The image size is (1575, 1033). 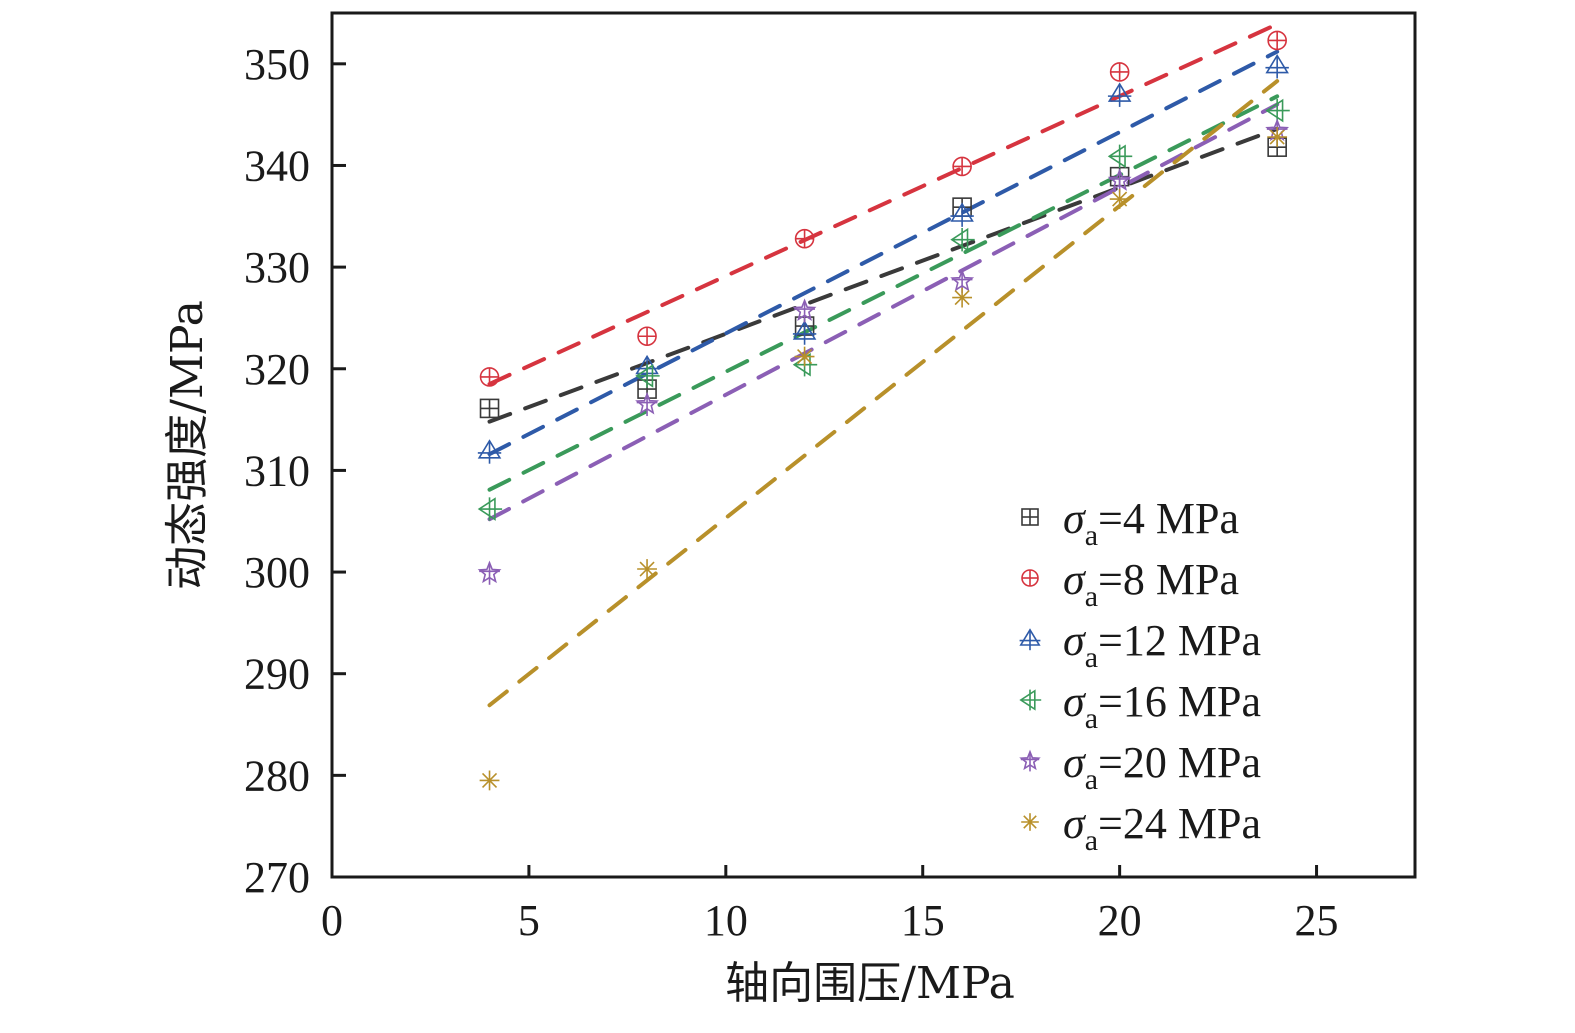 What do you see at coordinates (332, 920) in the screenshot?
I see `x-tick-label: 0` at bounding box center [332, 920].